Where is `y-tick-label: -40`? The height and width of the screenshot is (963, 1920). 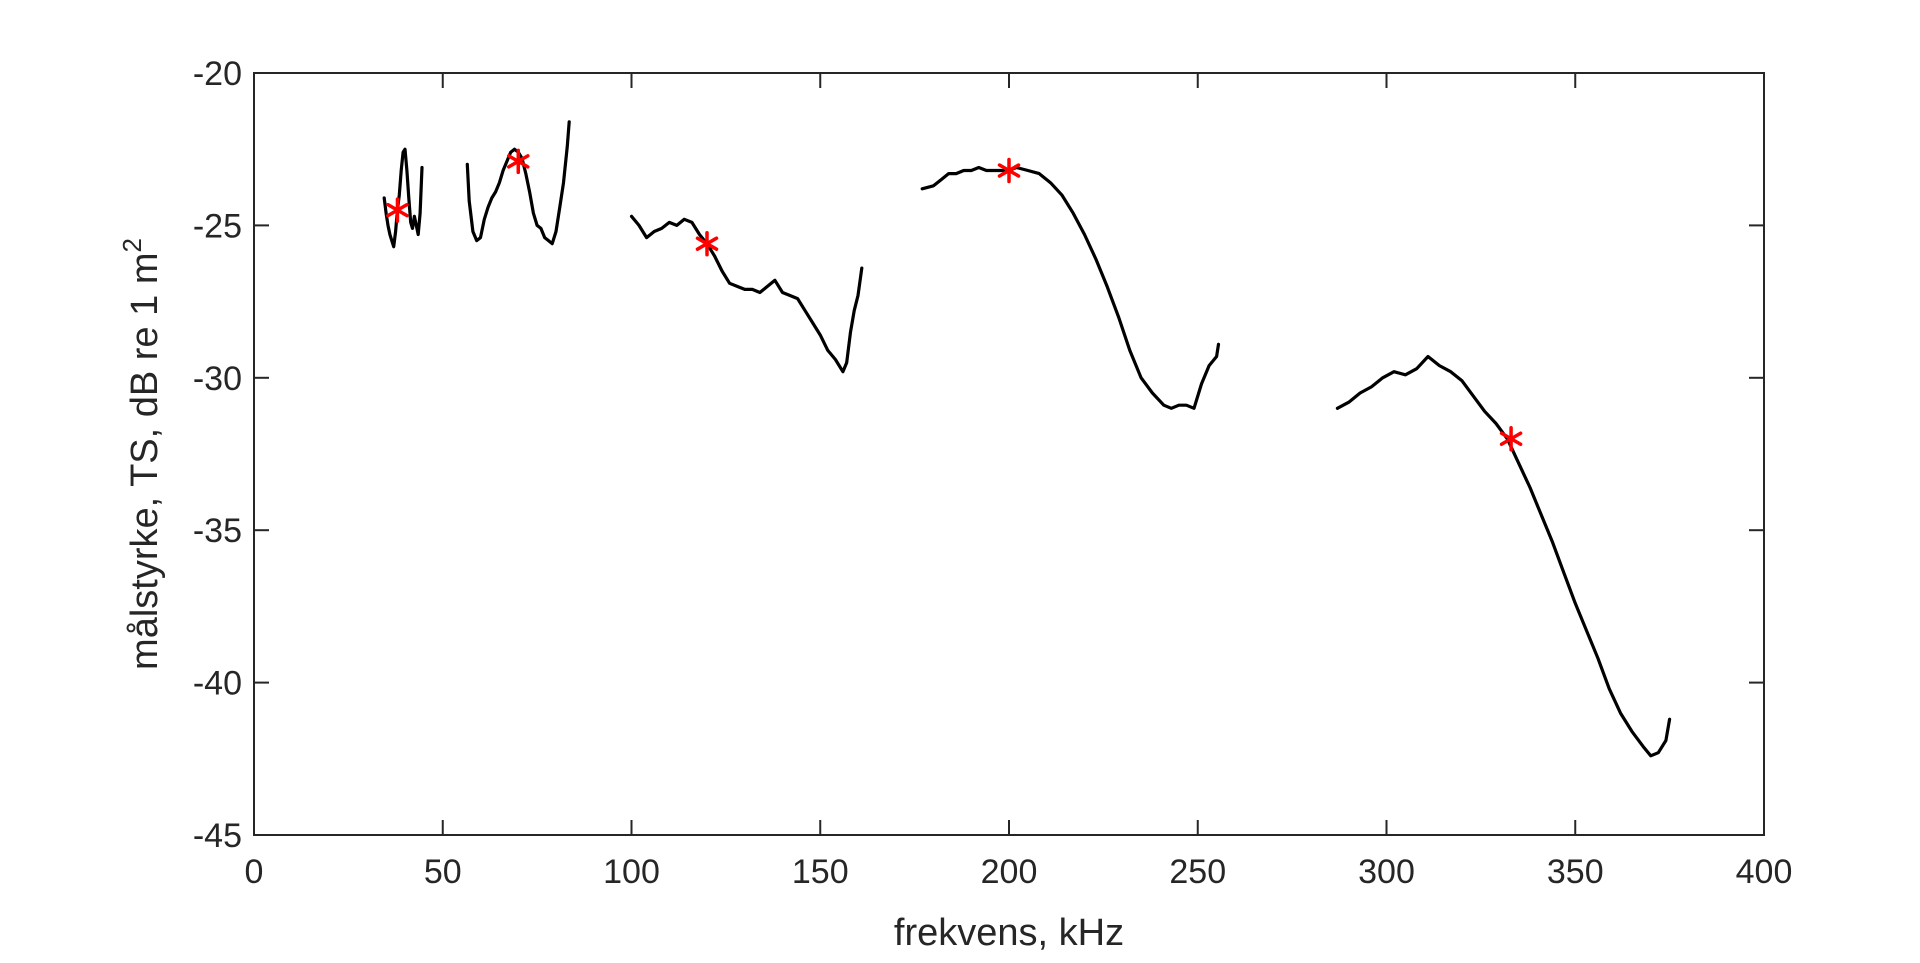 y-tick-label: -40 is located at coordinates (217, 684).